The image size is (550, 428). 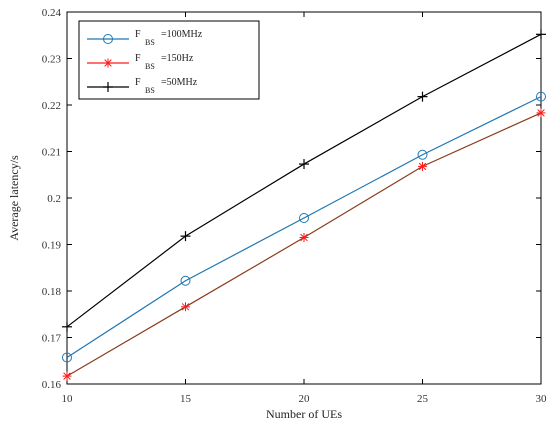 What do you see at coordinates (177, 58) in the screenshot?
I see `legend-label-rest: =150Hz` at bounding box center [177, 58].